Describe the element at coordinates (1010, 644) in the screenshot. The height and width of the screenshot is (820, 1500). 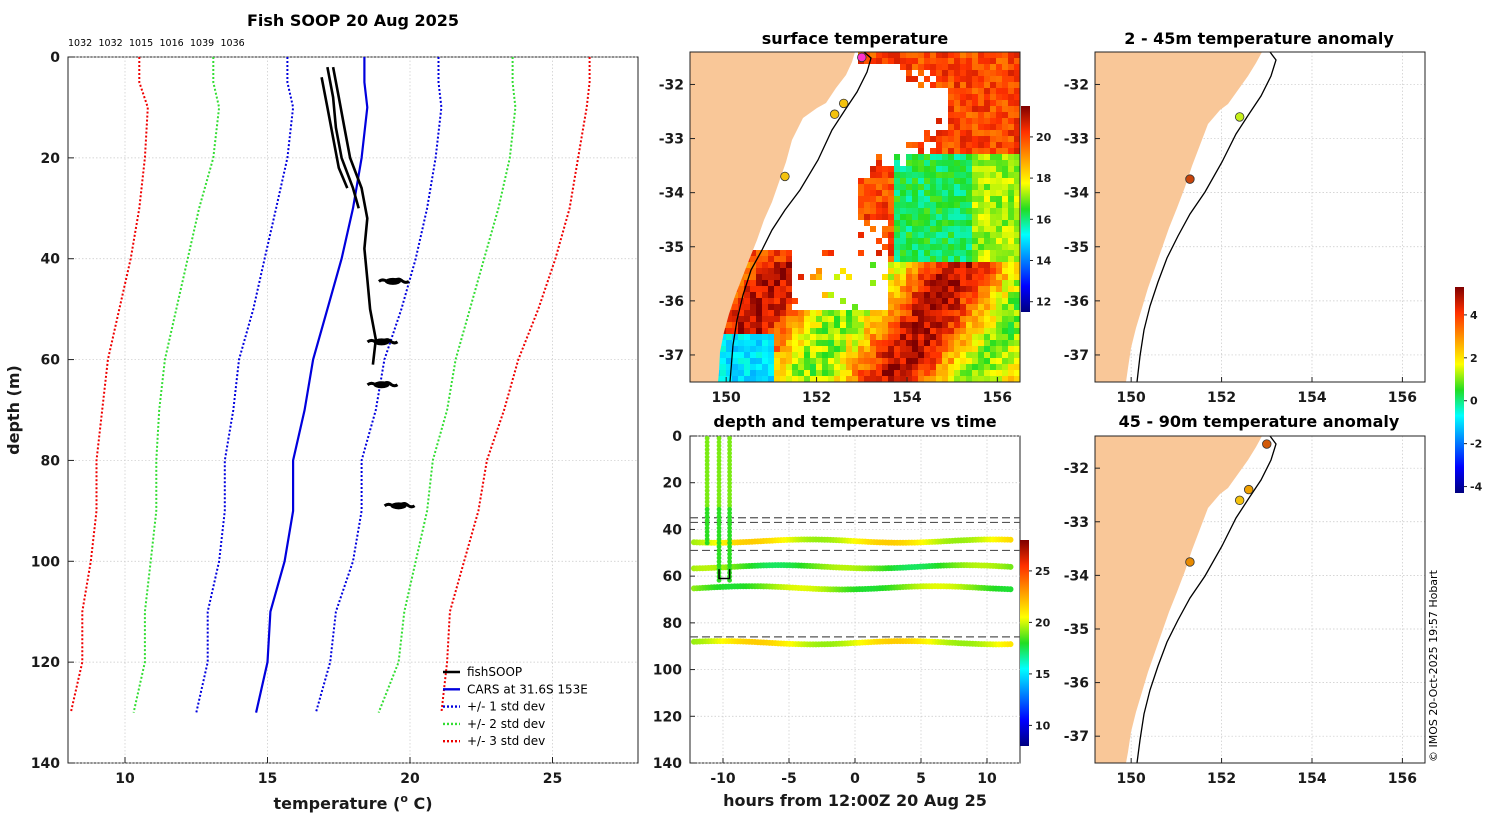
I see `dt-track-point` at that location.